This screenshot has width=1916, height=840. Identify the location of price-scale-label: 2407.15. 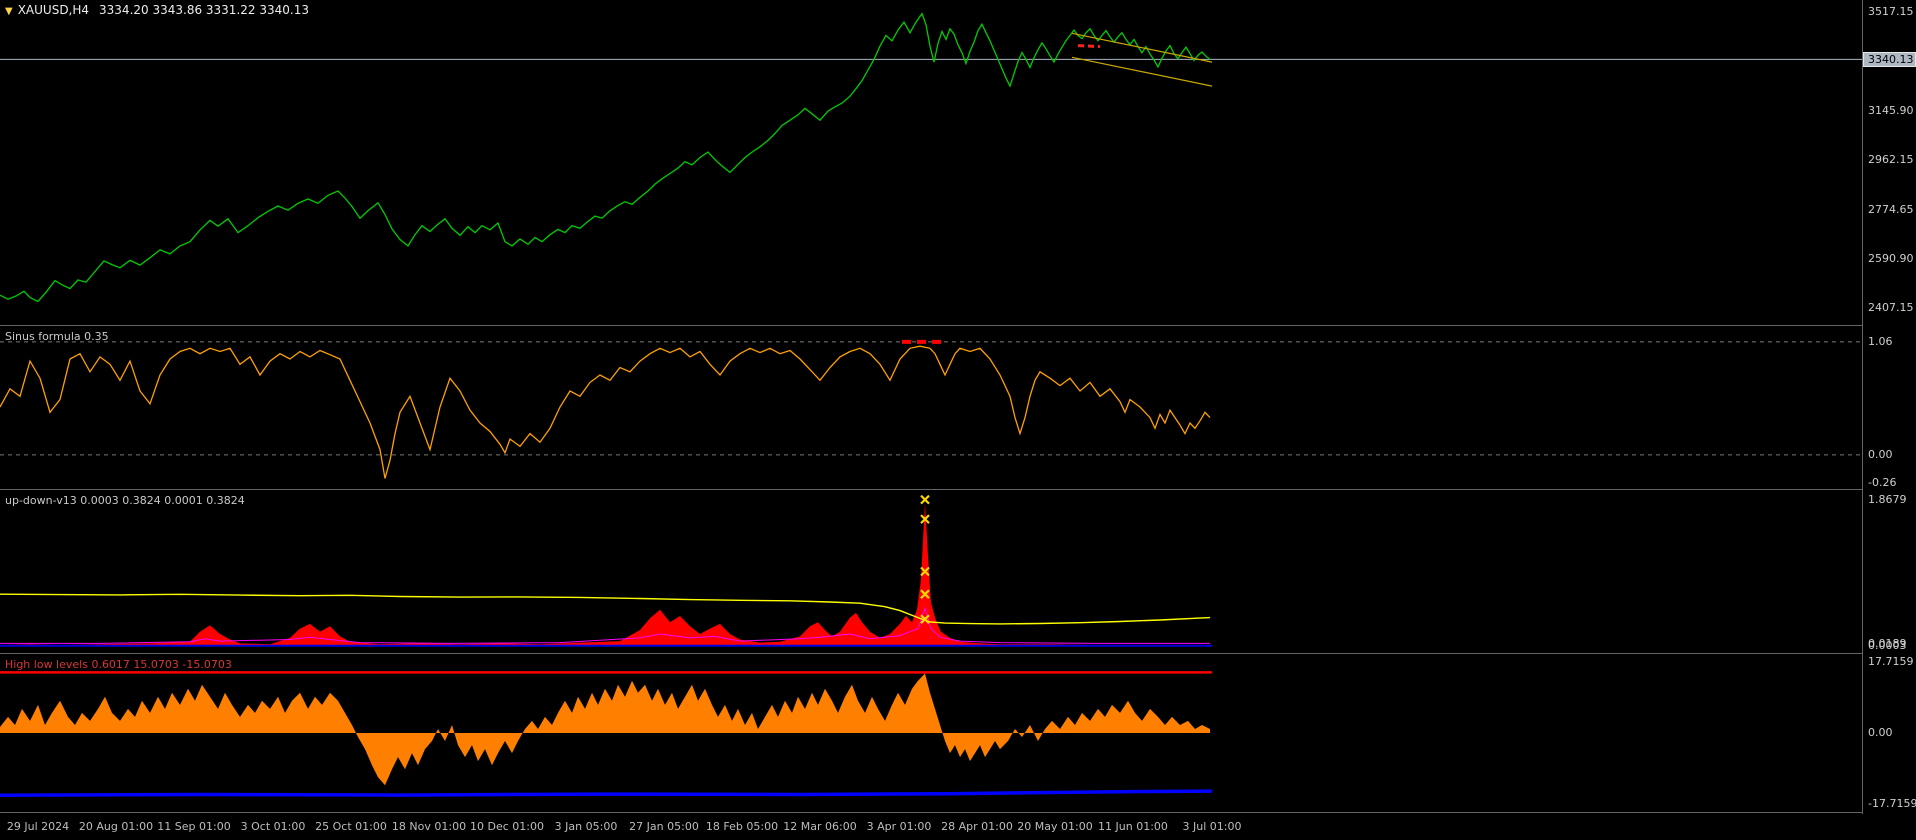
(1891, 307).